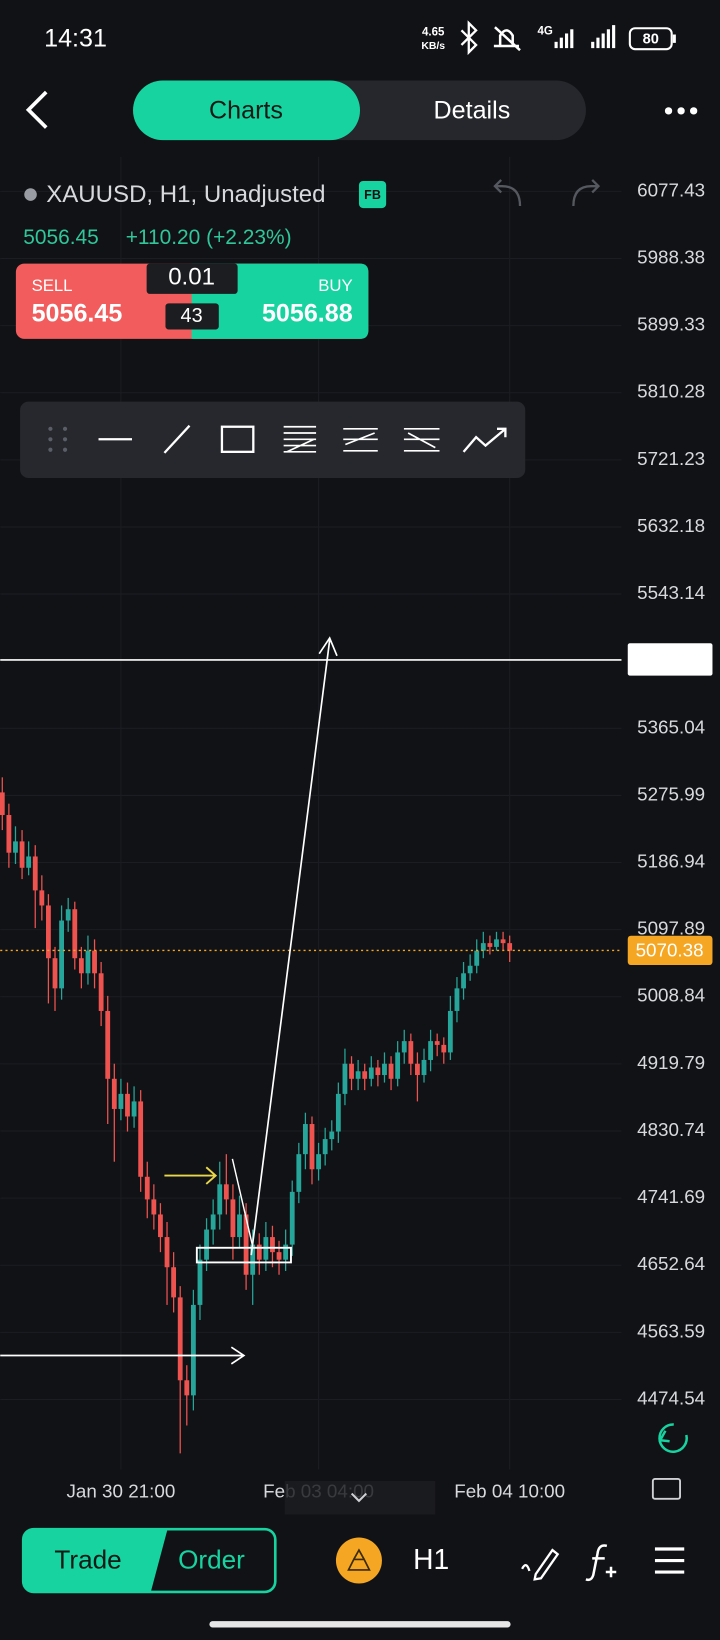 The width and height of the screenshot is (720, 1640). Describe the element at coordinates (52, 285) in the screenshot. I see `sell-label: SELL` at that location.